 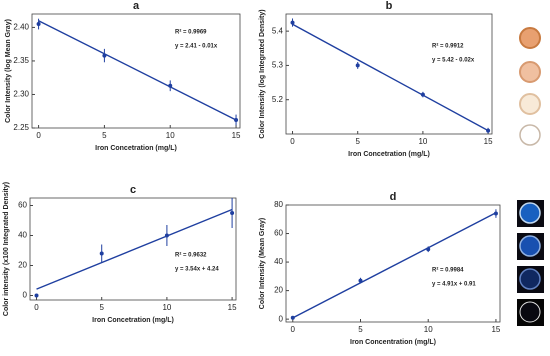 What do you see at coordinates (21, 27) in the screenshot?
I see `y-tick-label: 2.40` at bounding box center [21, 27].